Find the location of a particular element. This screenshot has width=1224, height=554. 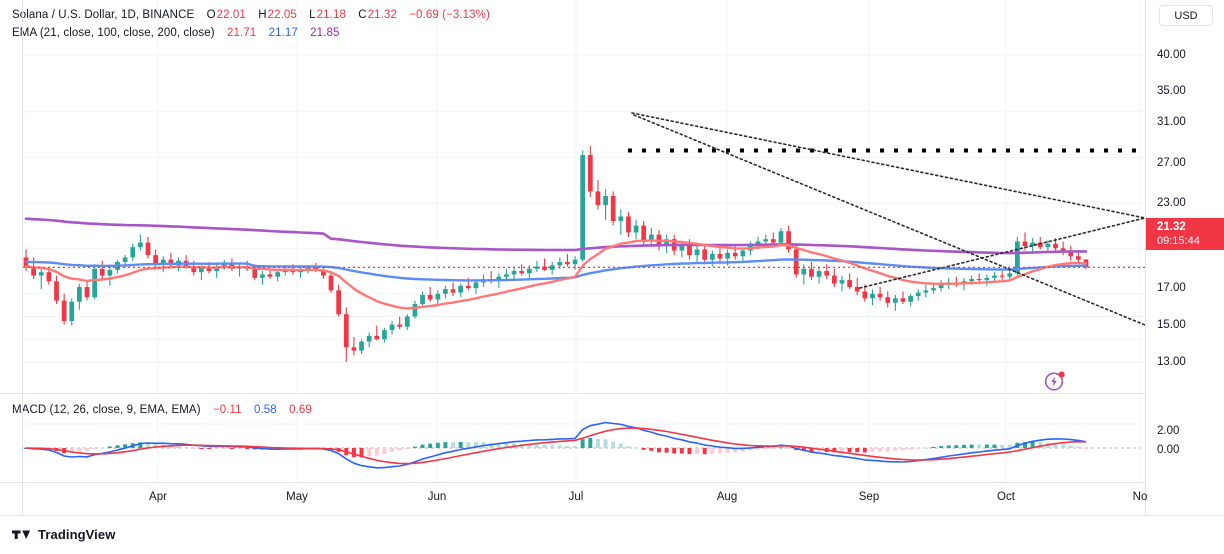

ema100-value: 21.17 is located at coordinates (283, 33).